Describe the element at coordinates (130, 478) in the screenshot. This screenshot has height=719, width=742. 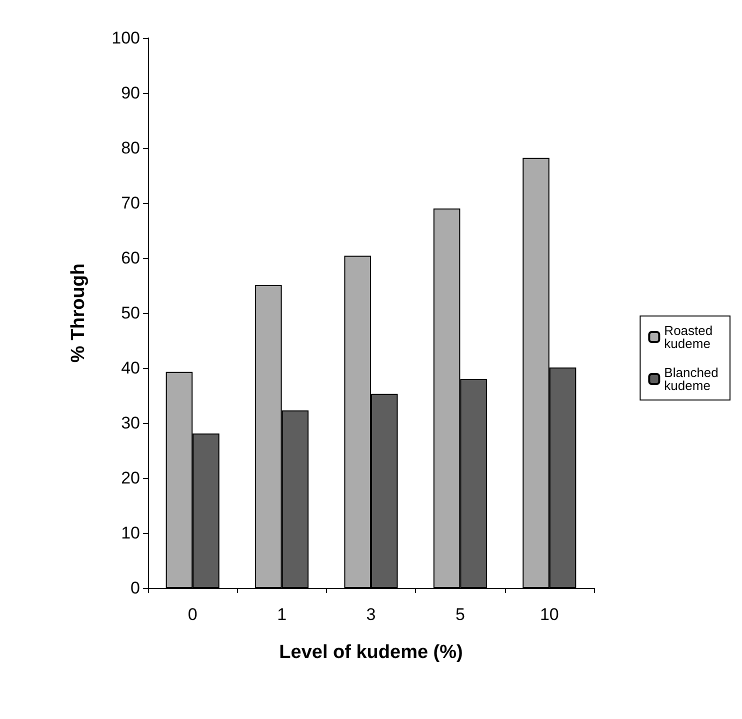
I see `y-tick-label: 20` at that location.